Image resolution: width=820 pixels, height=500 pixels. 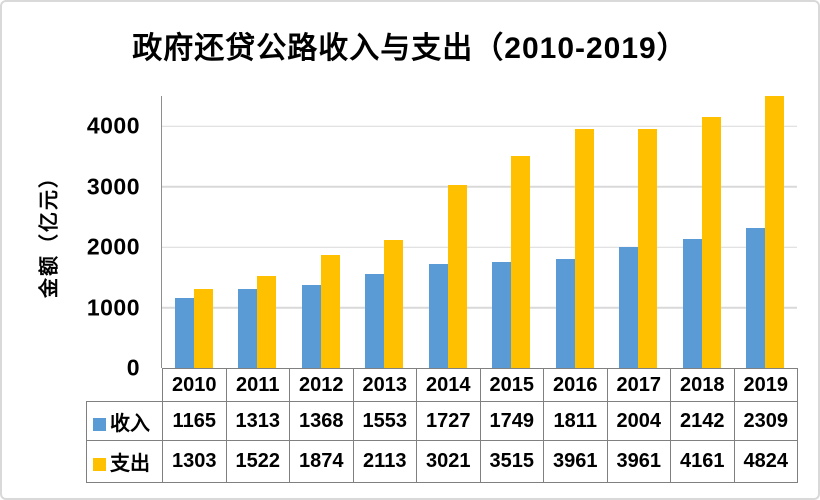 What do you see at coordinates (448, 461) in the screenshot?
I see `value-支出-2014: 3021` at bounding box center [448, 461].